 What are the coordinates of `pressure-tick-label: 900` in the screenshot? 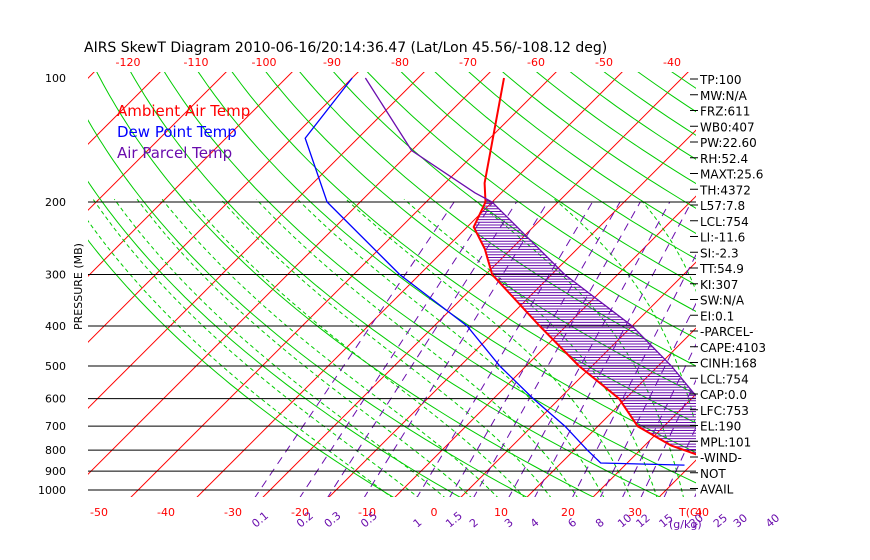 It's located at (55, 471).